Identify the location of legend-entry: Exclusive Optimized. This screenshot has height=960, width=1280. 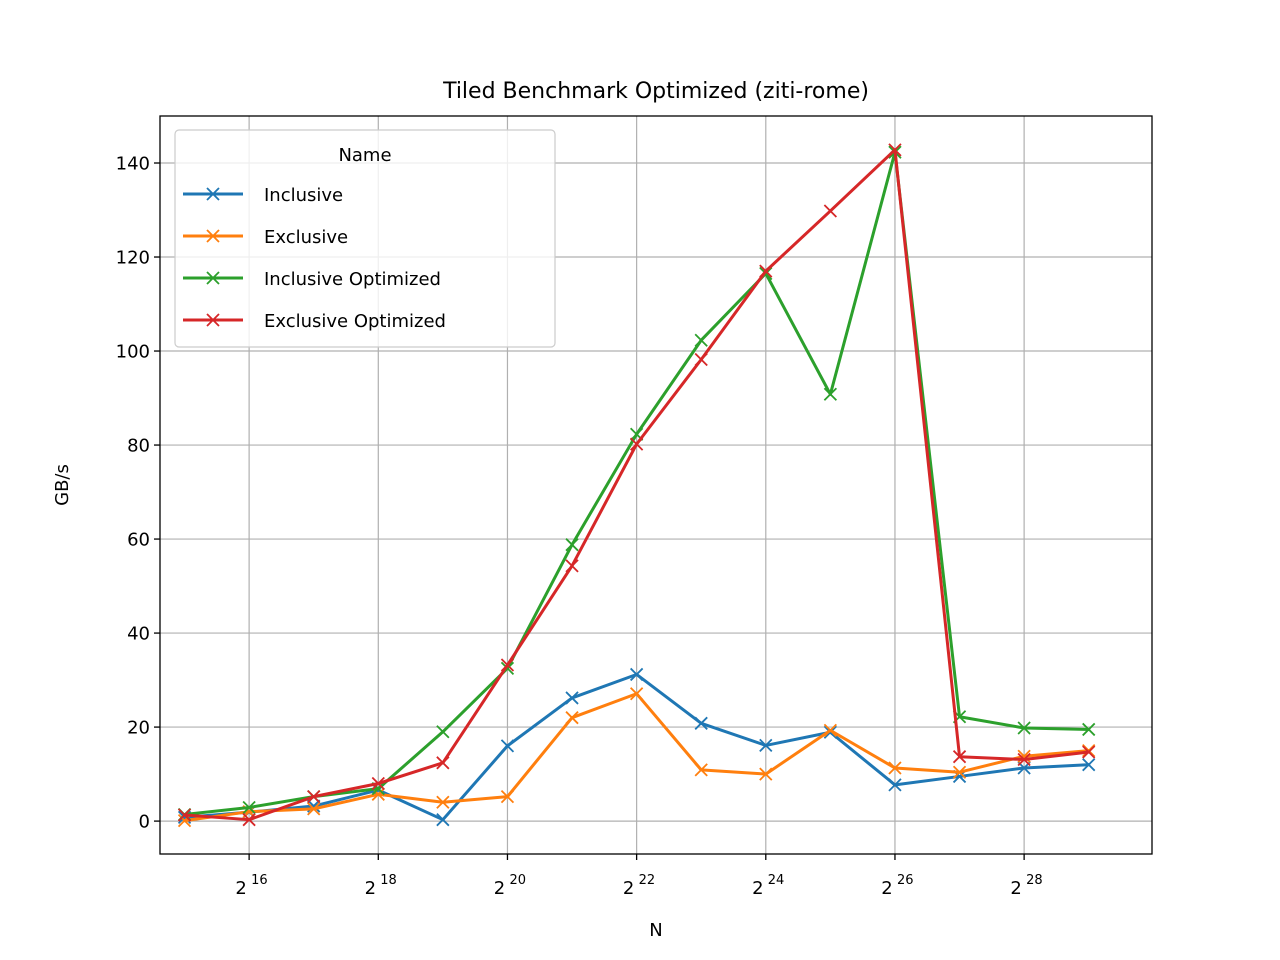
(314, 321).